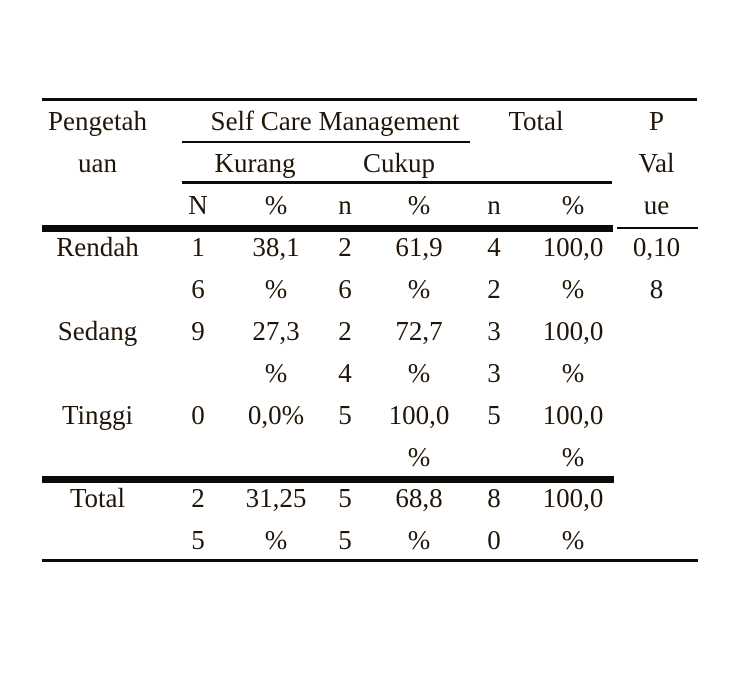 The width and height of the screenshot is (742, 674). Describe the element at coordinates (345, 205) in the screenshot. I see `measure-header-n-cukup: n` at that location.